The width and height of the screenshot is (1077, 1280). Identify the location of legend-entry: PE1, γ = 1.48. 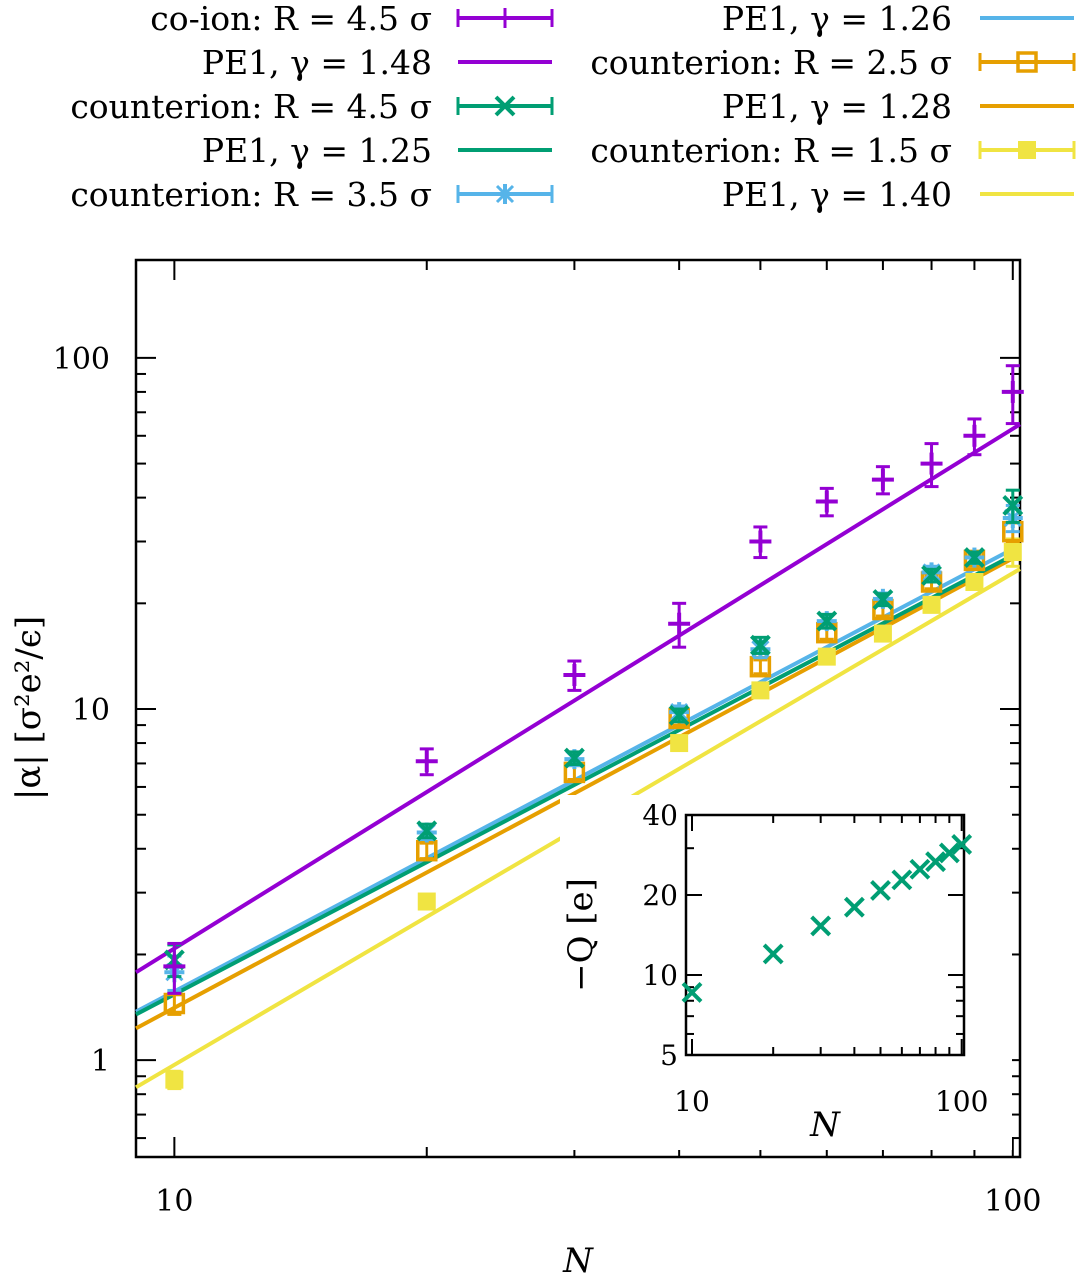
(377, 62).